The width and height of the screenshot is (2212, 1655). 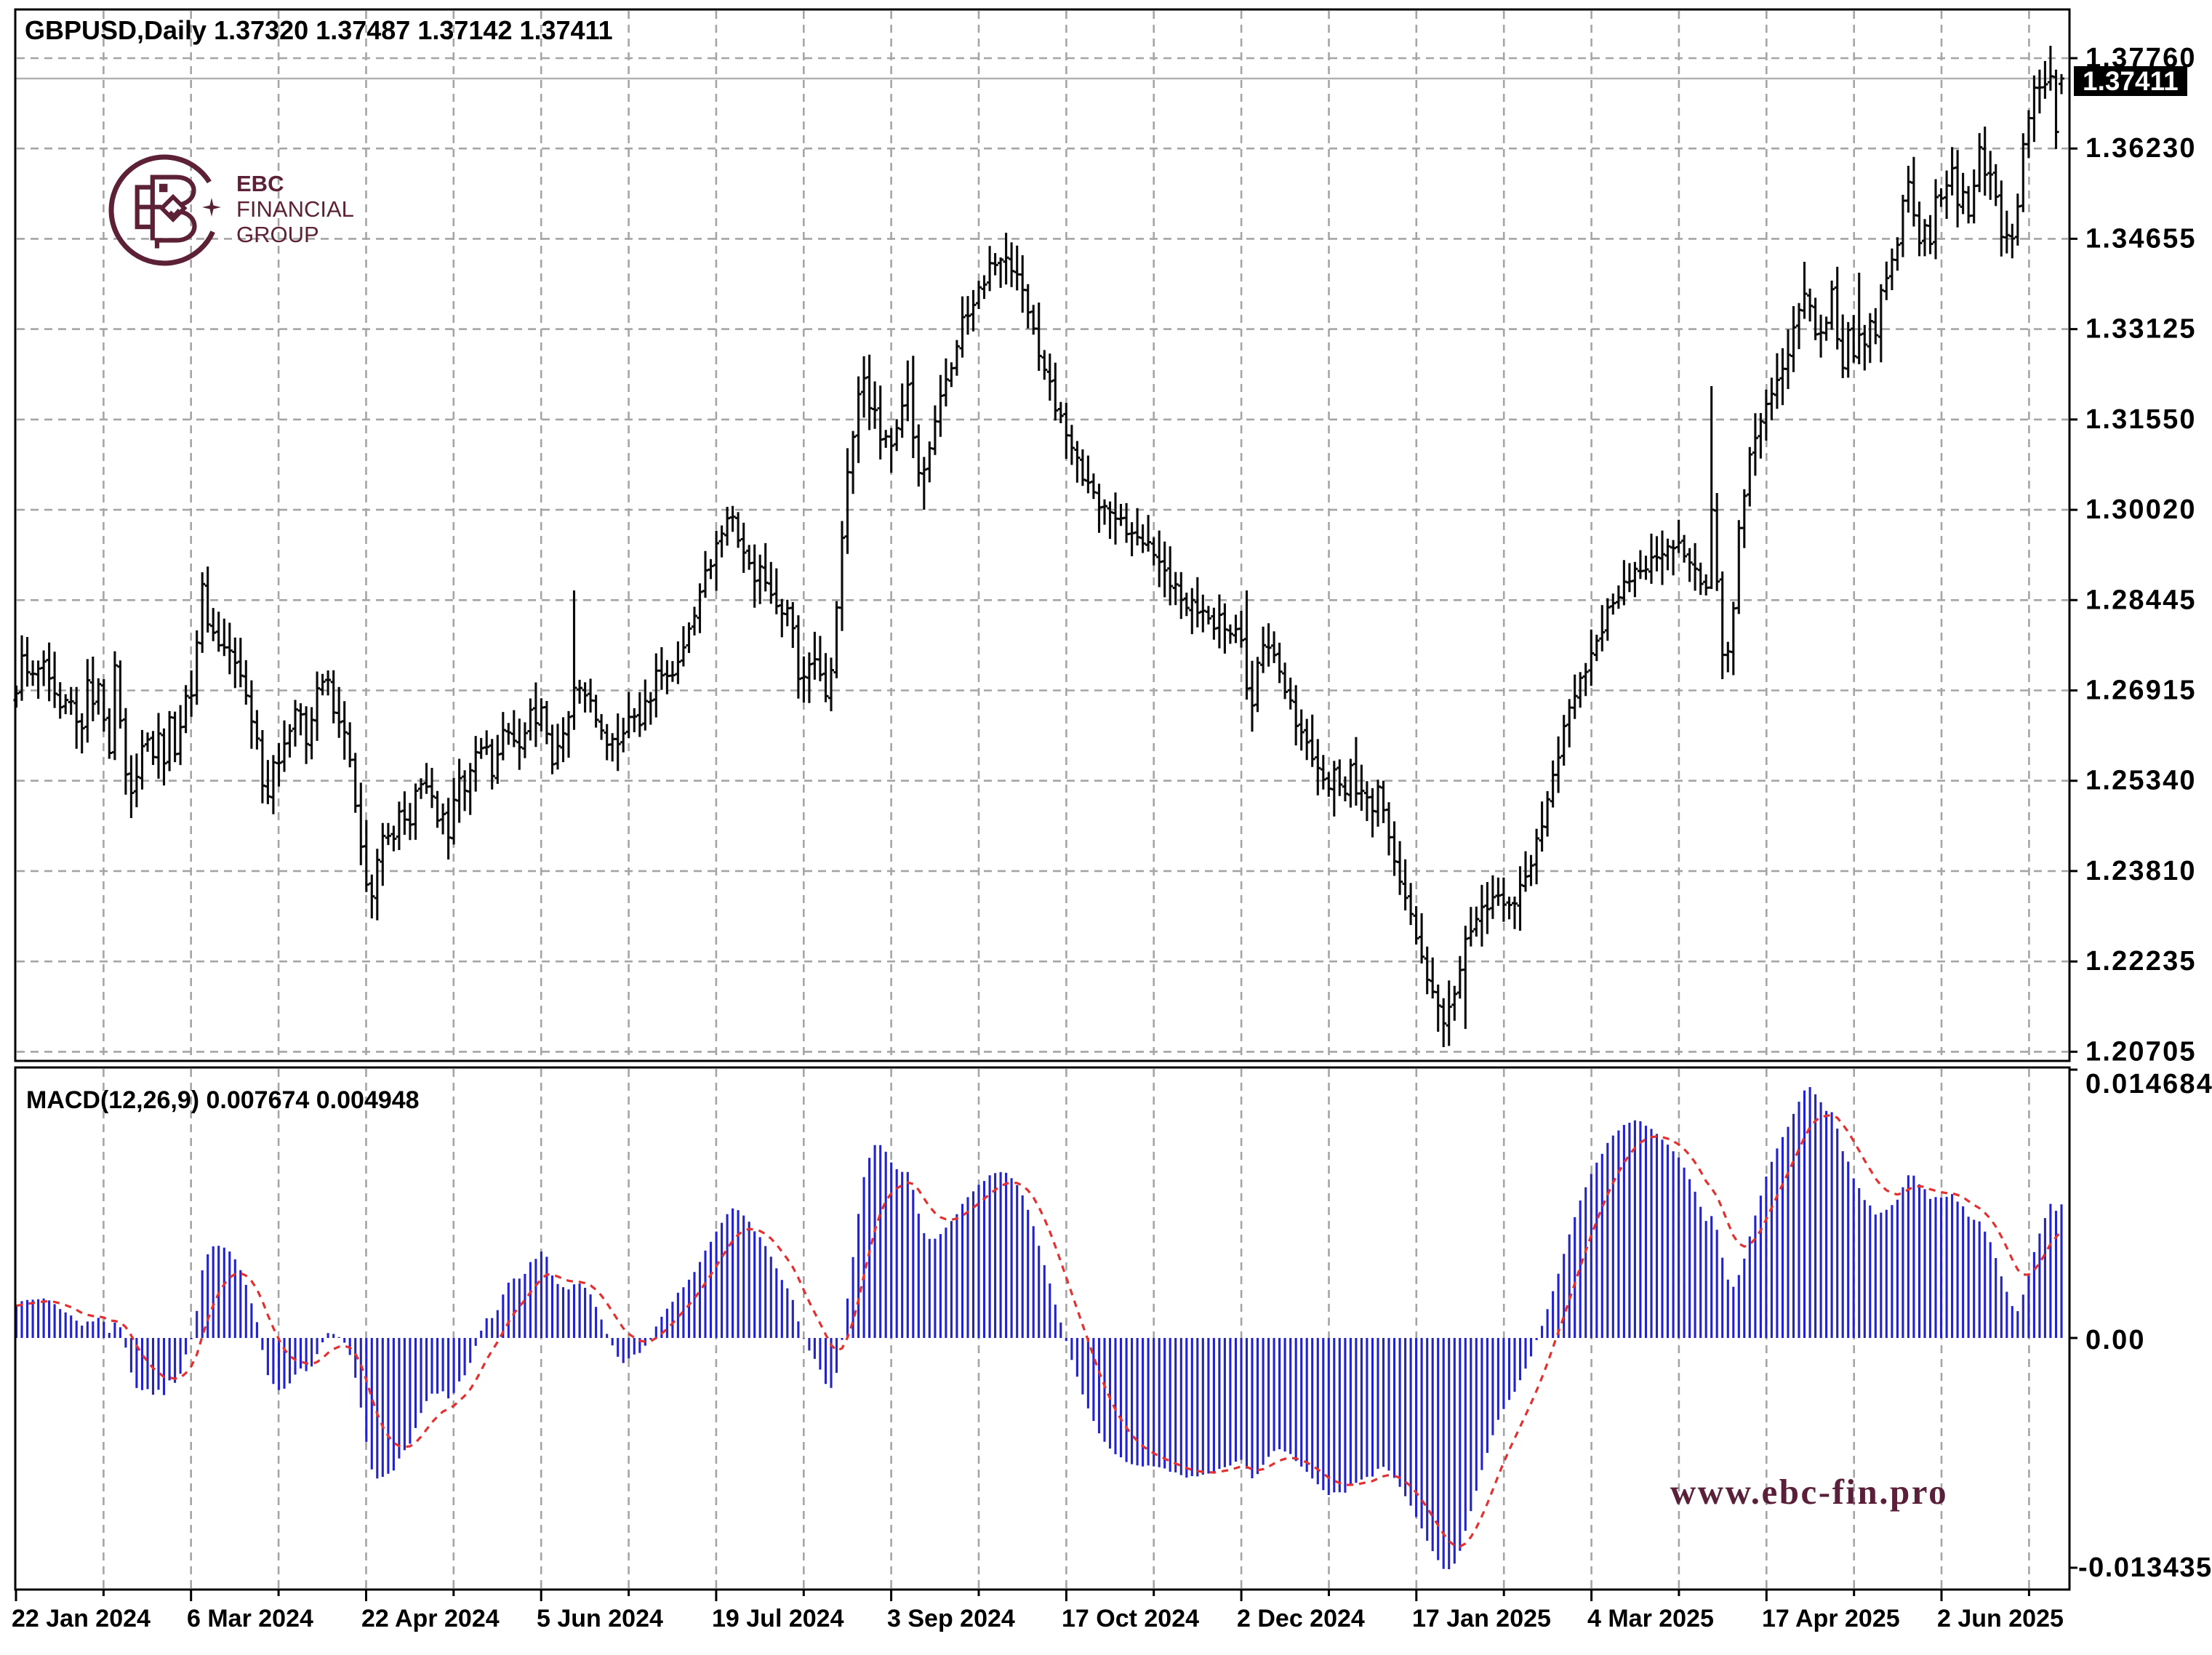 I want to click on svg-text: 22 Jan 2024, so click(x=82, y=1619).